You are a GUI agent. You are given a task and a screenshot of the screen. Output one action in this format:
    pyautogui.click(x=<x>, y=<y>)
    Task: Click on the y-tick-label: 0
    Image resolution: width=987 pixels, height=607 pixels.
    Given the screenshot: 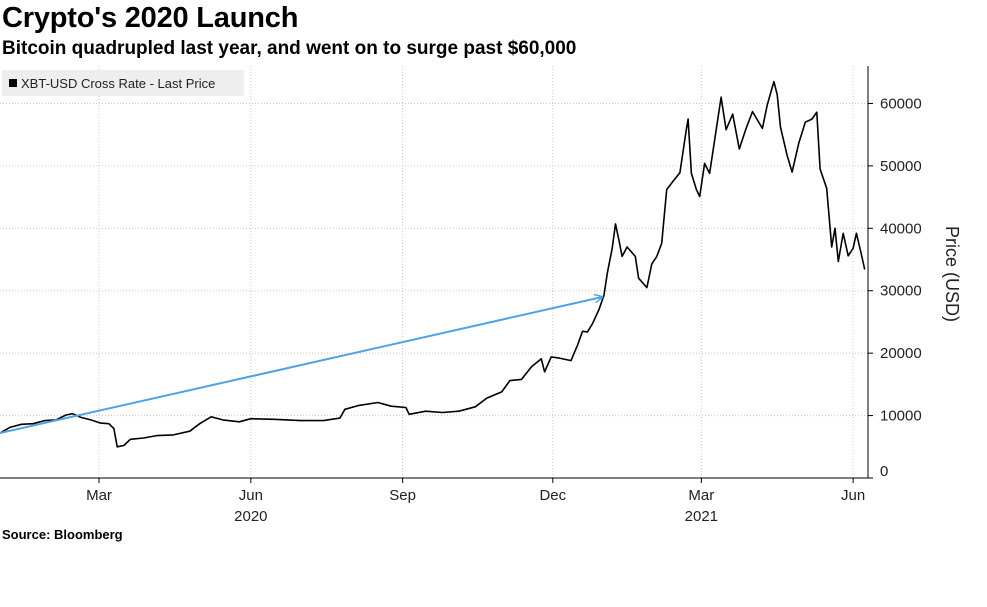 What is the action you would take?
    pyautogui.click(x=884, y=471)
    